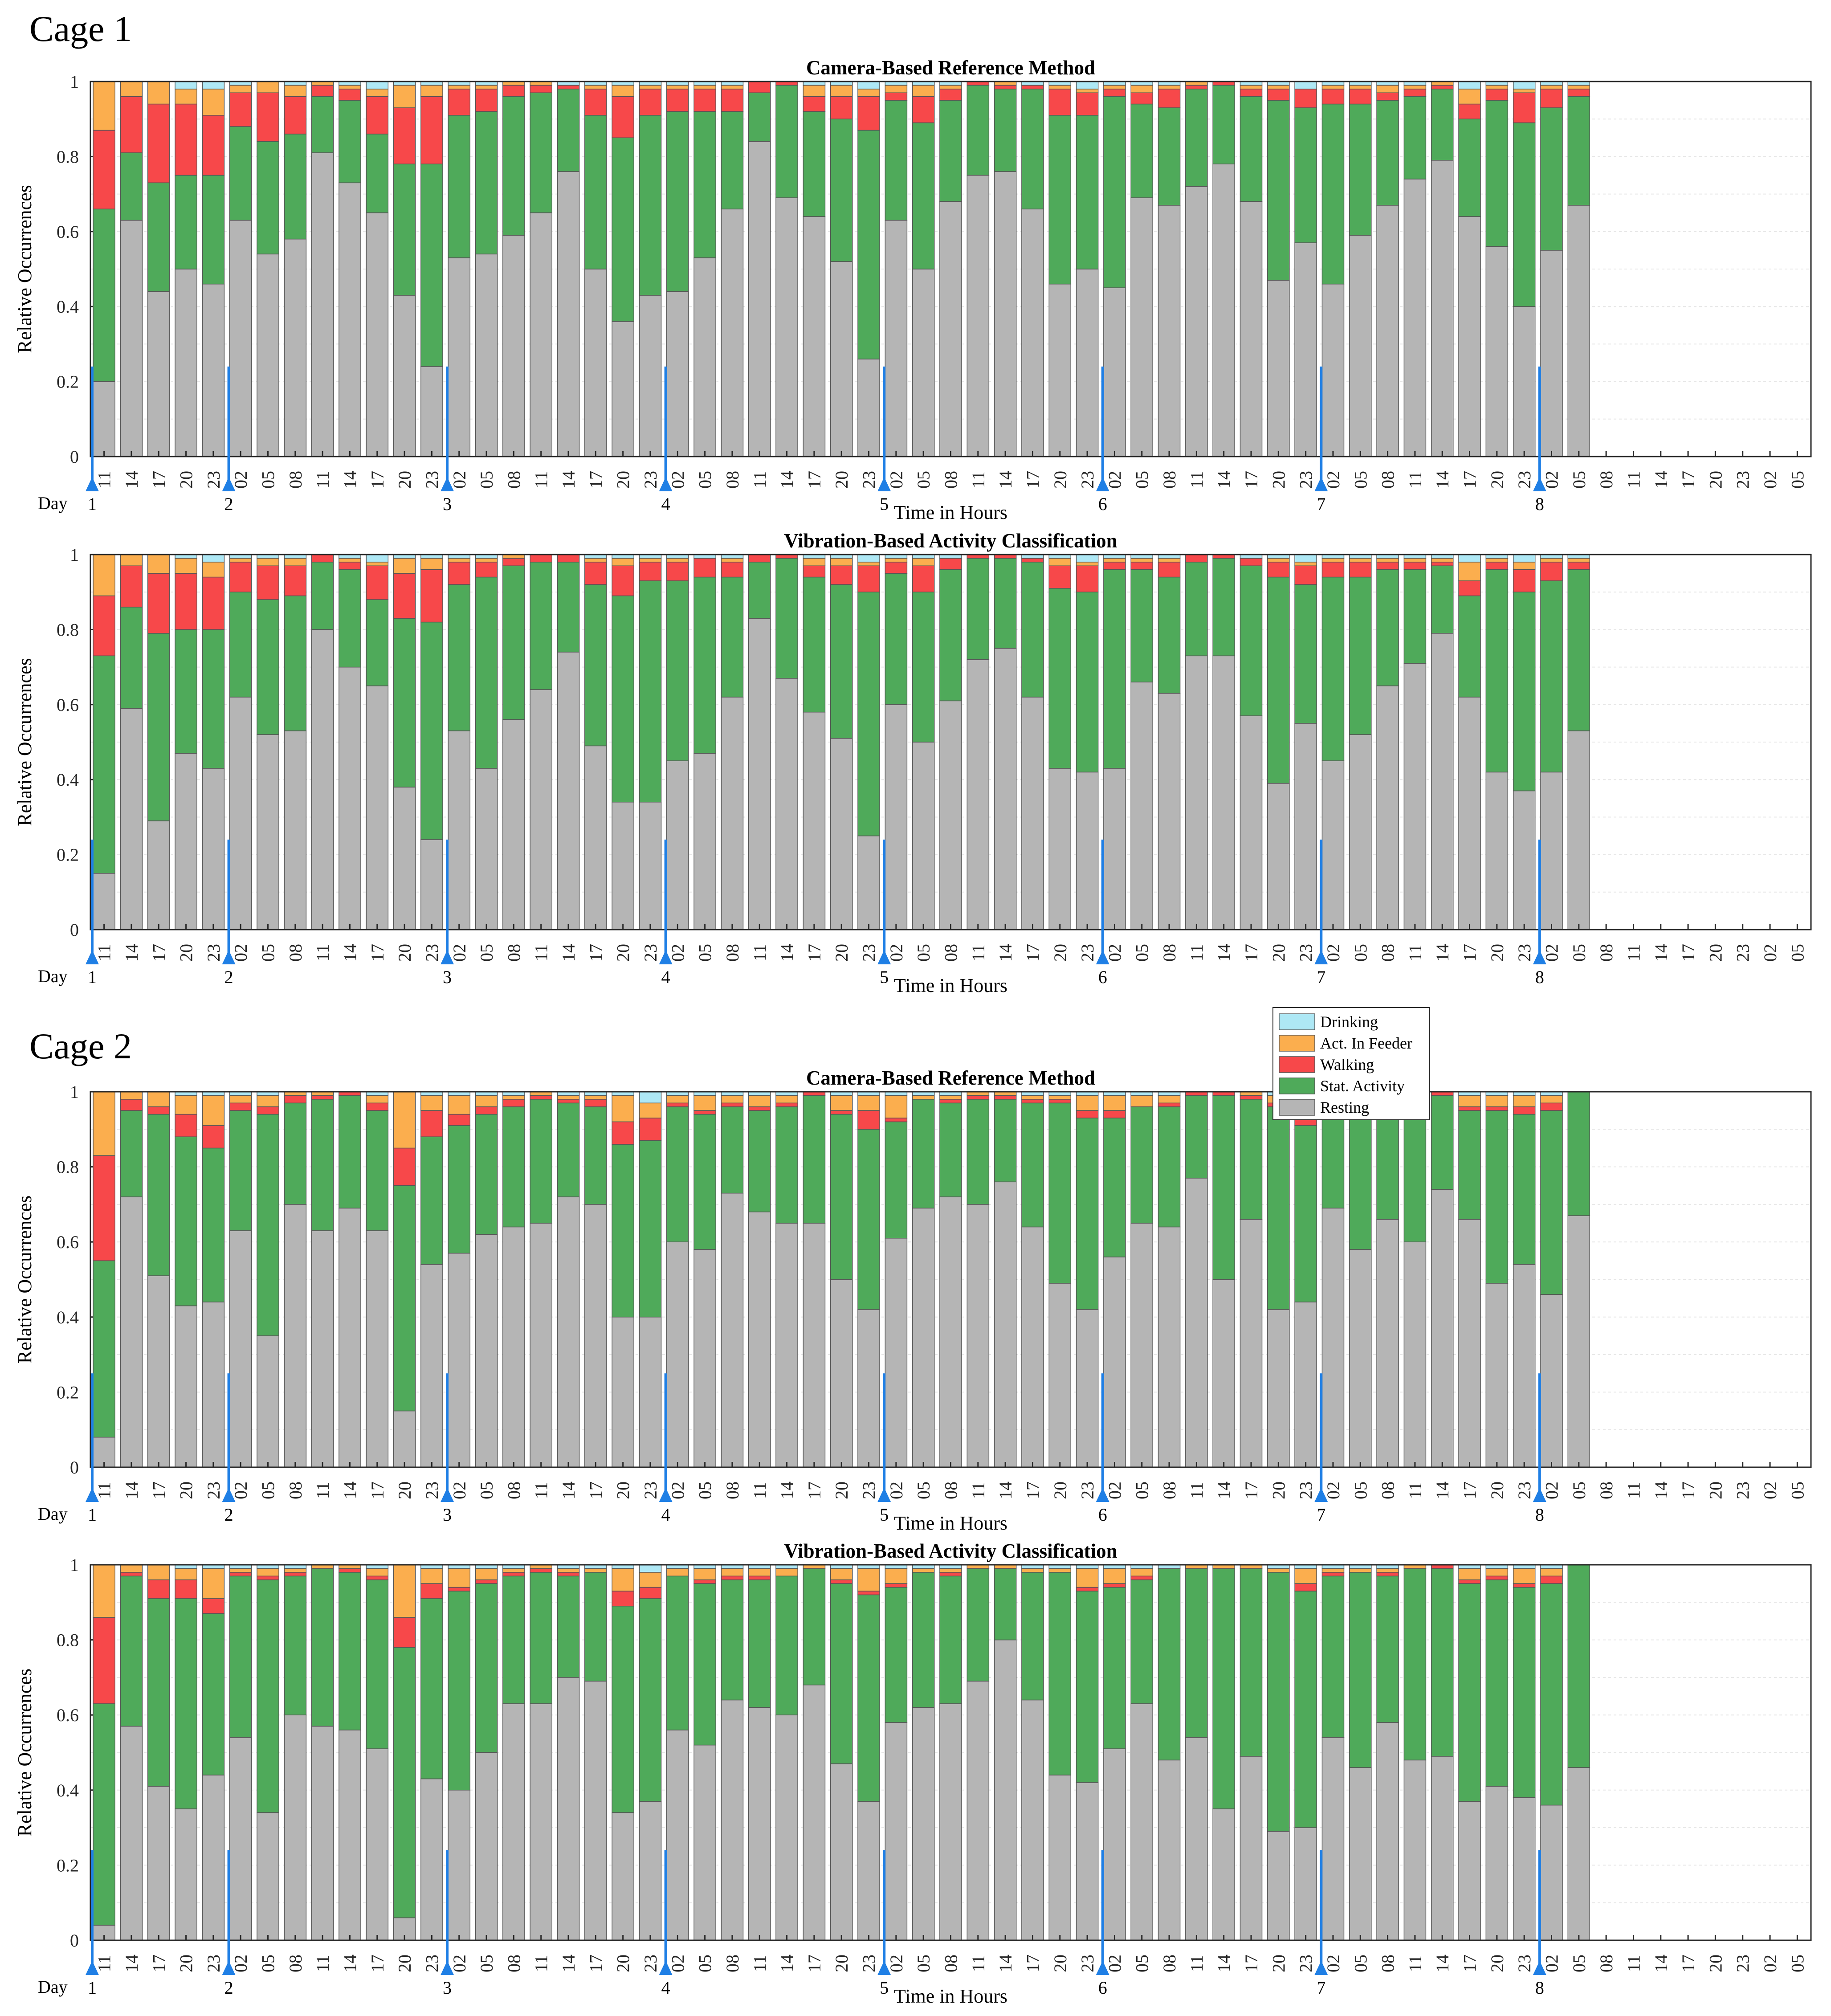 This screenshot has width=1831, height=2016. What do you see at coordinates (25, 742) in the screenshot?
I see `y-axis-label: Relative Occurrences` at bounding box center [25, 742].